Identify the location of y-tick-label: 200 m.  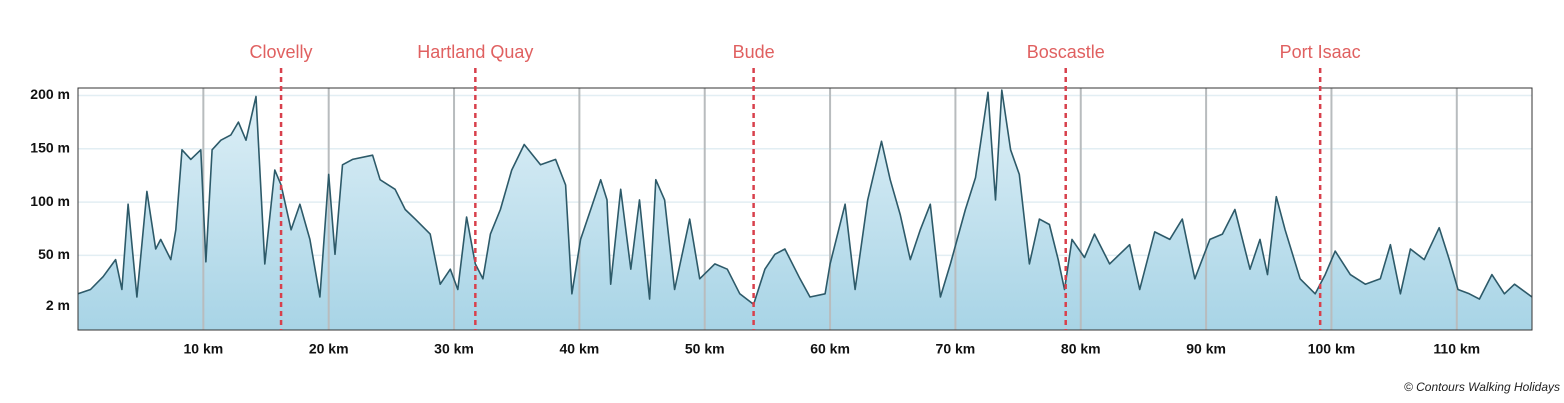
(50, 94).